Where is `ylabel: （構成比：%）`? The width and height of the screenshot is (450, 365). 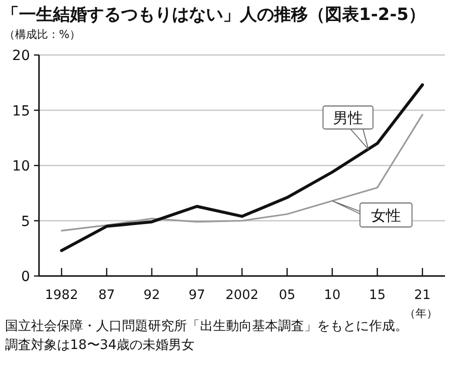 ylabel: （構成比：%） is located at coordinates (42, 34).